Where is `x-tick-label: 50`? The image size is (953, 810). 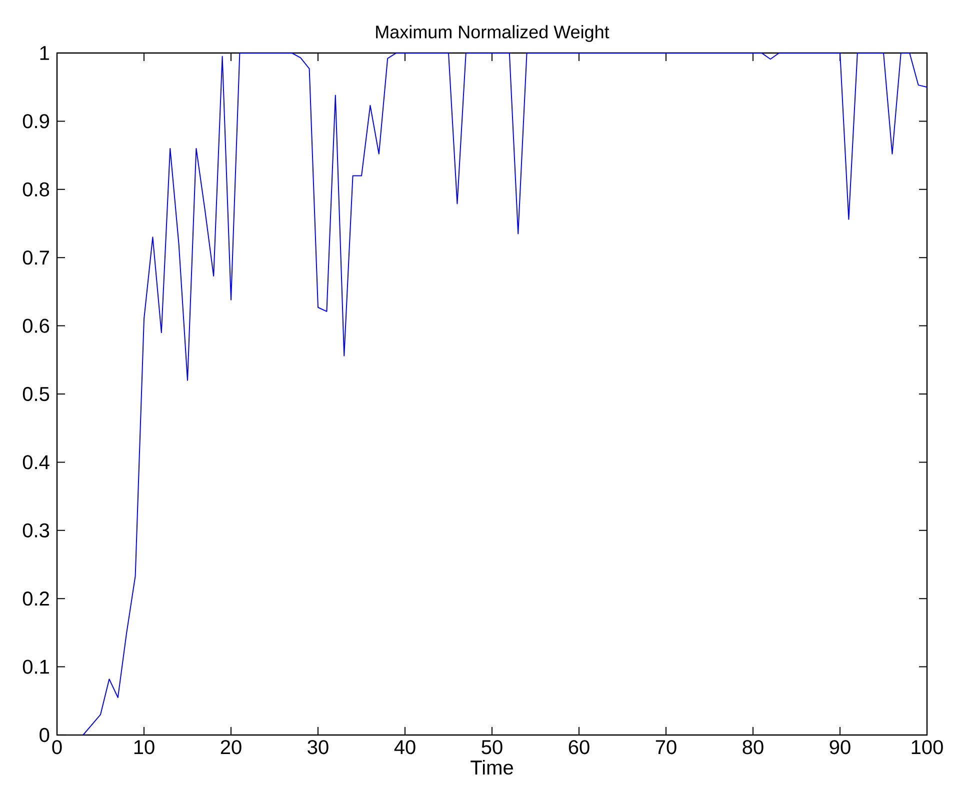
x-tick-label: 50 is located at coordinates (492, 747).